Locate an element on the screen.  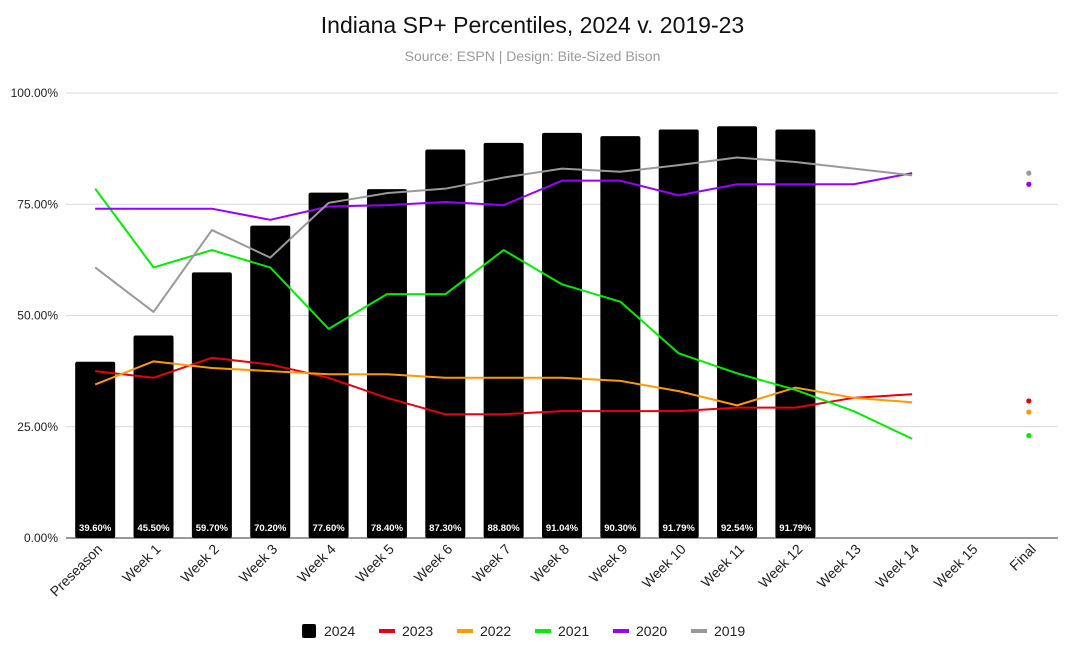
y-tick-label: 75.00% is located at coordinates (37, 204).